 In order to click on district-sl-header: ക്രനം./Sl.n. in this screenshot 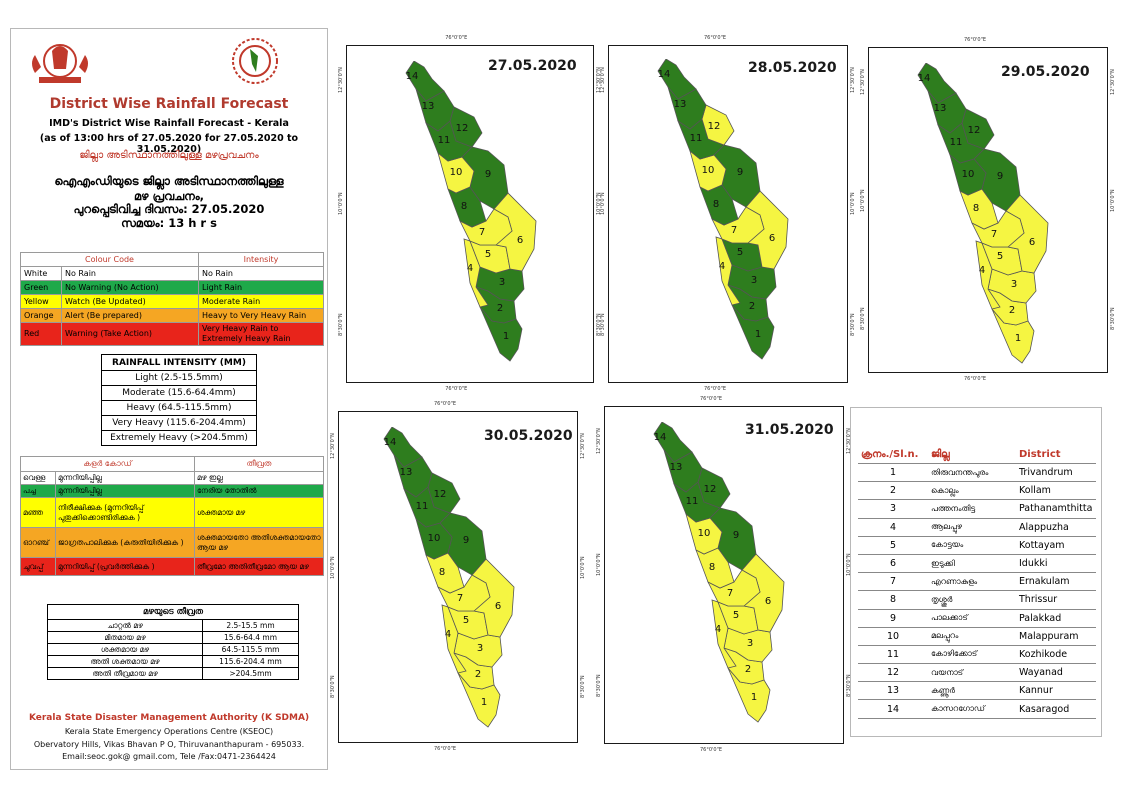, I will do `click(893, 454)`.